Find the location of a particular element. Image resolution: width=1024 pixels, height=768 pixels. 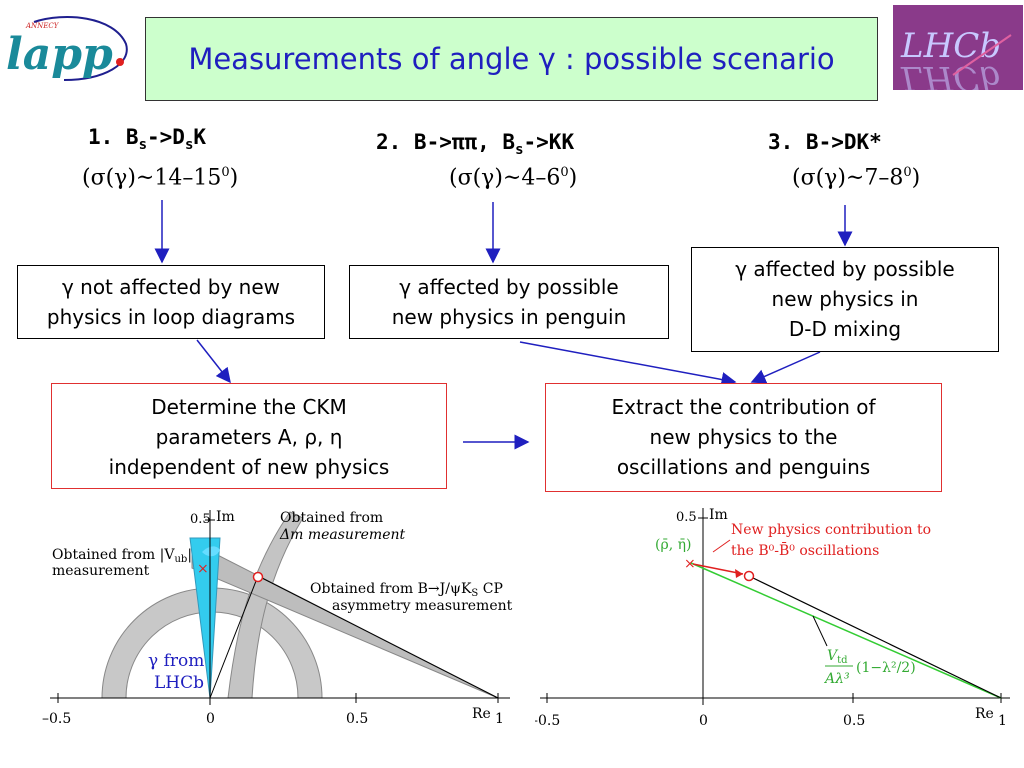

ann-dm-line1: Obtained from is located at coordinates (331, 518).